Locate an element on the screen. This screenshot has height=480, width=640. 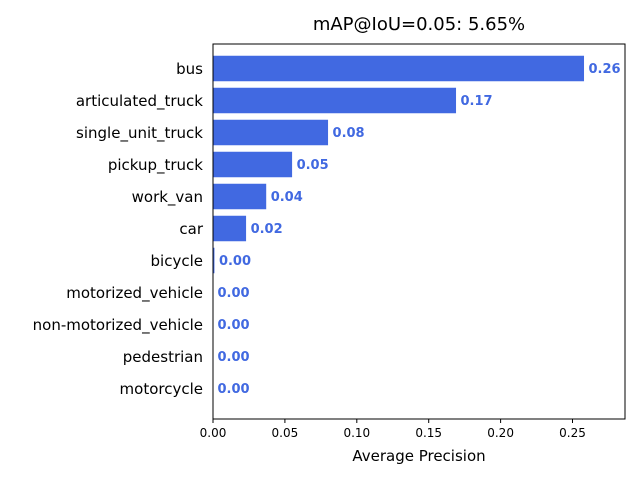
data-label-car: 0.02 is located at coordinates (267, 229).